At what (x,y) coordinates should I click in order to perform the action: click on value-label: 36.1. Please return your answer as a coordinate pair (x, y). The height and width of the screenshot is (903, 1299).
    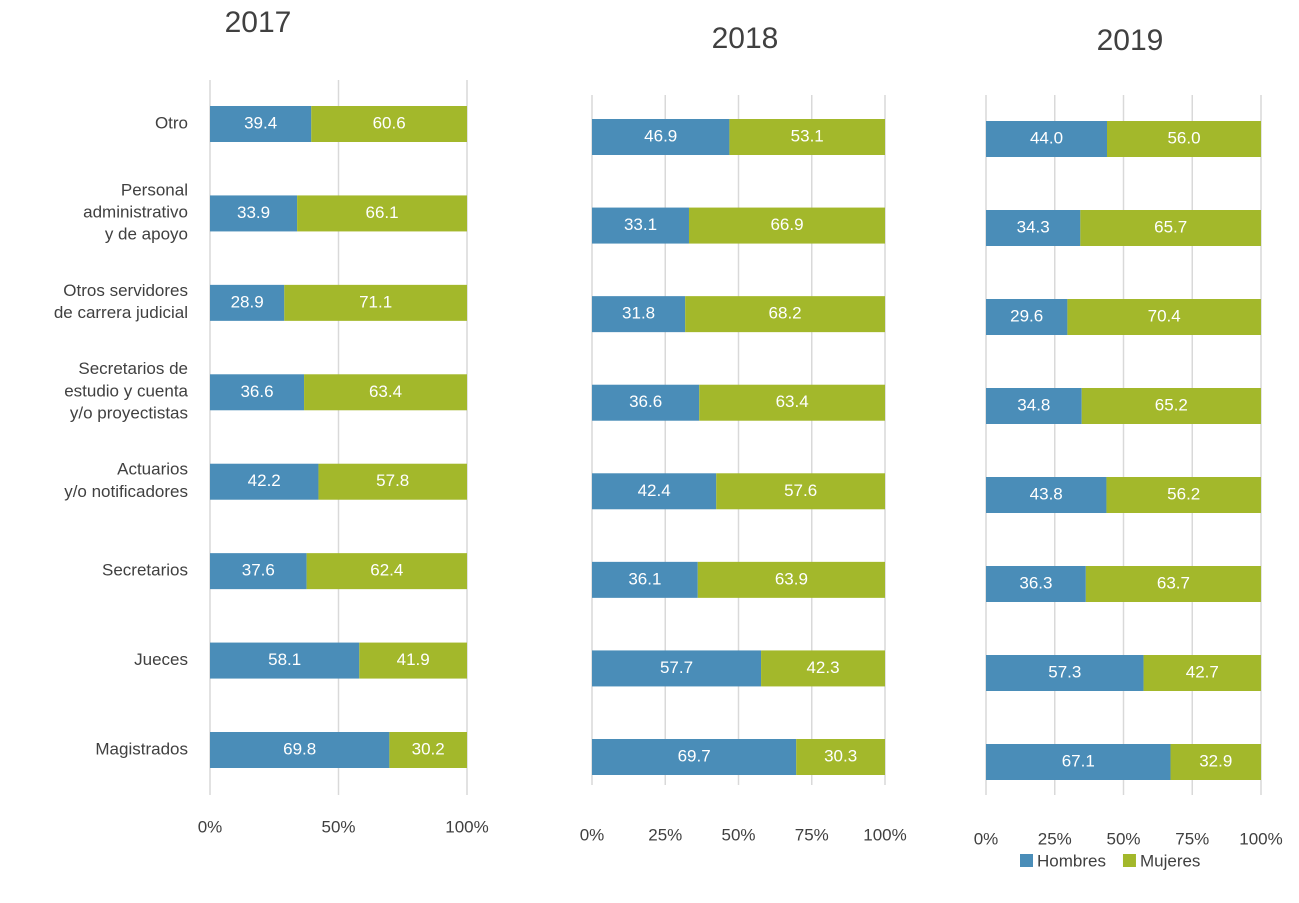
    Looking at the image, I should click on (644, 578).